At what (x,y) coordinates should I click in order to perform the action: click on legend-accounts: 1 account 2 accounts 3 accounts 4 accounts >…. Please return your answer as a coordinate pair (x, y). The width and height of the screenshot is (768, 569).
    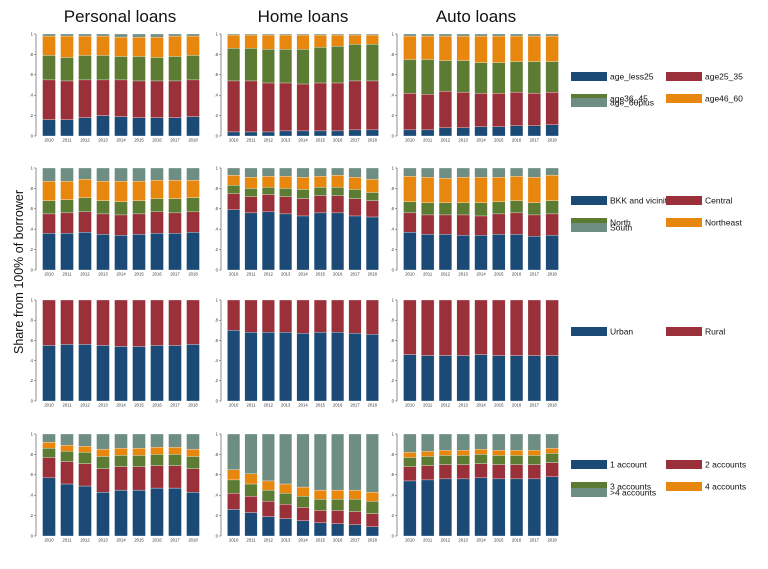
    Looking at the image, I should click on (658, 479).